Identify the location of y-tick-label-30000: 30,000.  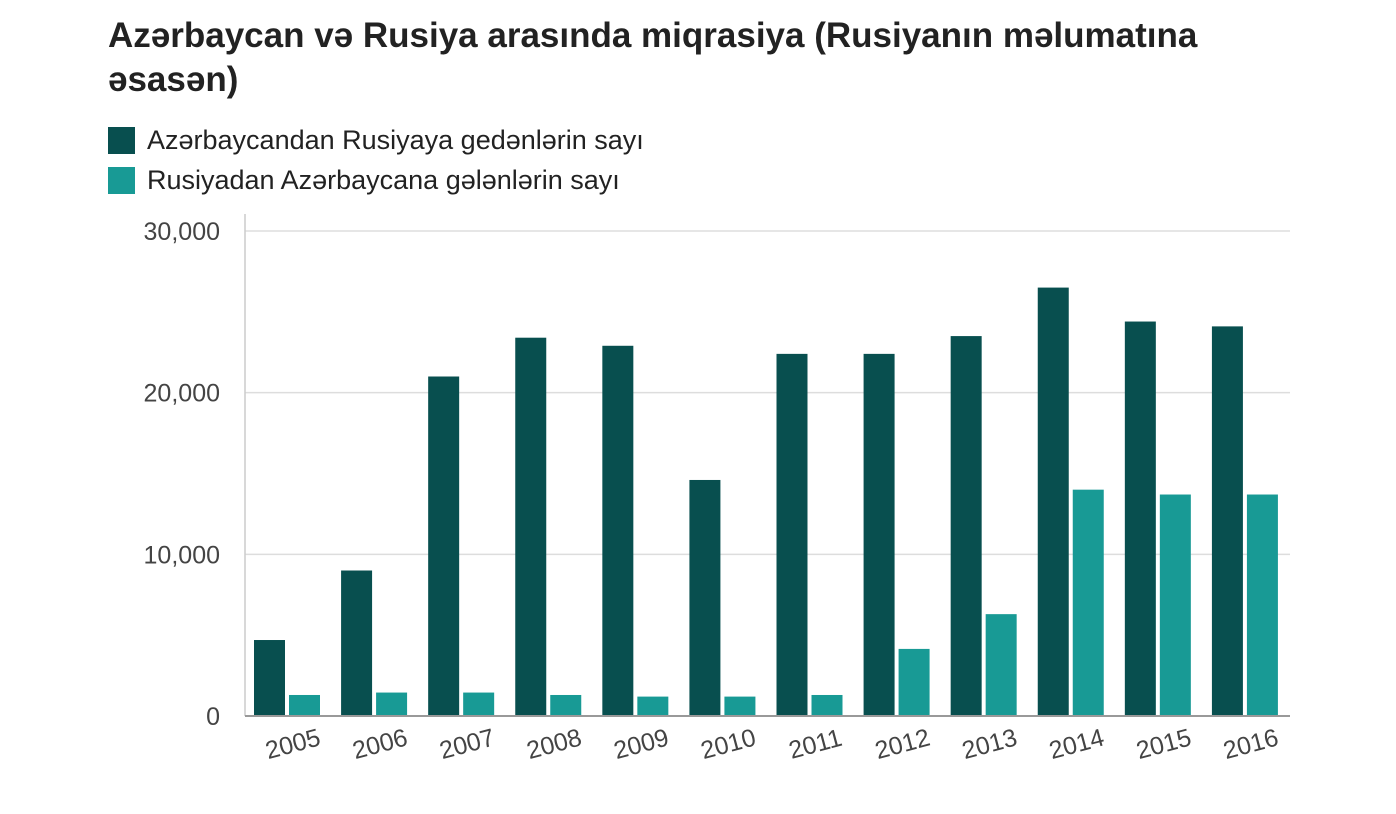
(182, 232).